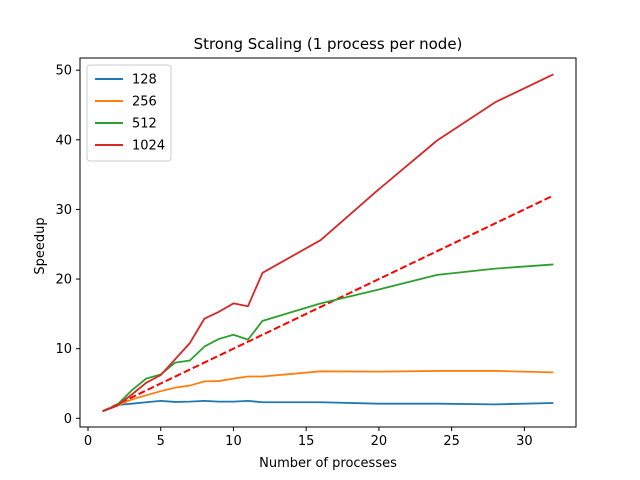  Describe the element at coordinates (40, 245) in the screenshot. I see `y-axis-label: Speedup` at that location.